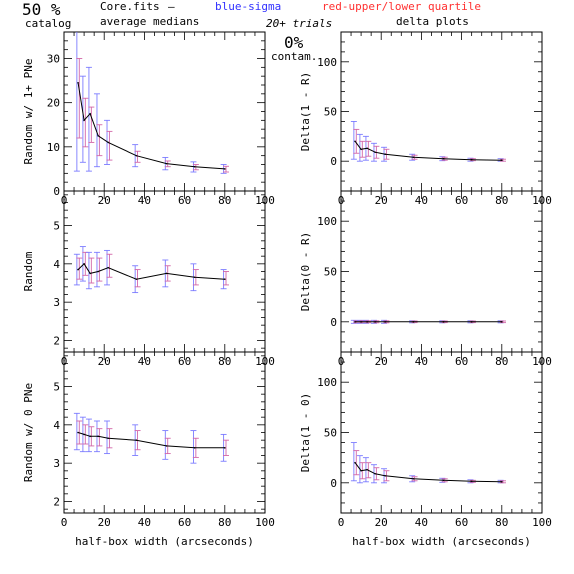  Describe the element at coordinates (432, 21) in the screenshot. I see `delta-label: delta plots` at that location.